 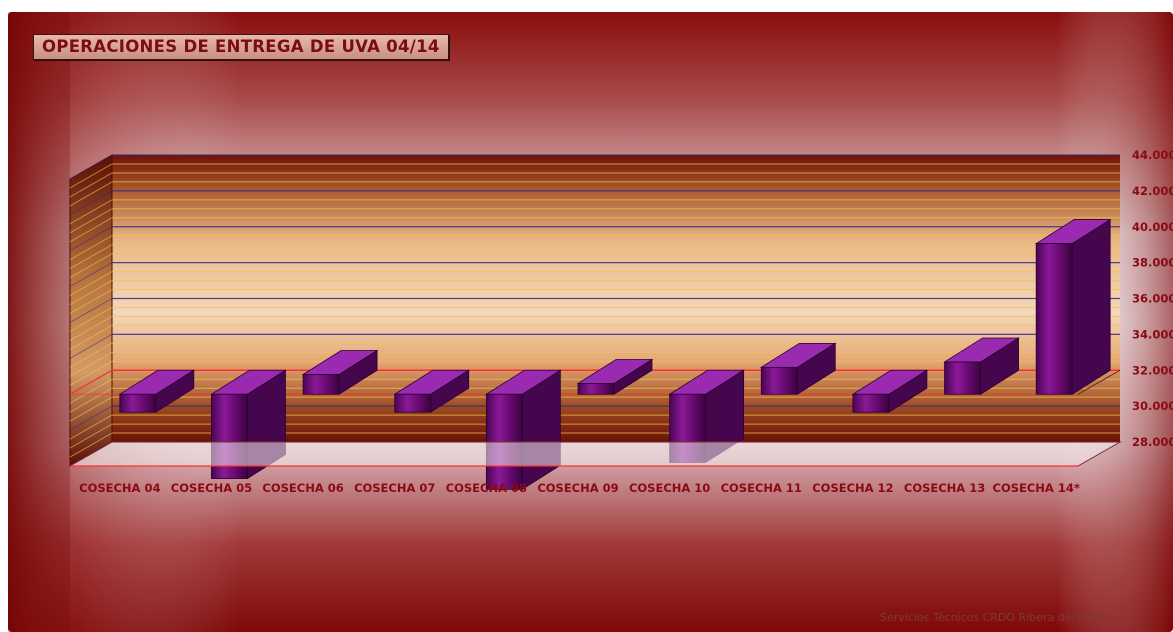 What do you see at coordinates (1152, 263) in the screenshot?
I see `y-tick-label: 38.000` at bounding box center [1152, 263].